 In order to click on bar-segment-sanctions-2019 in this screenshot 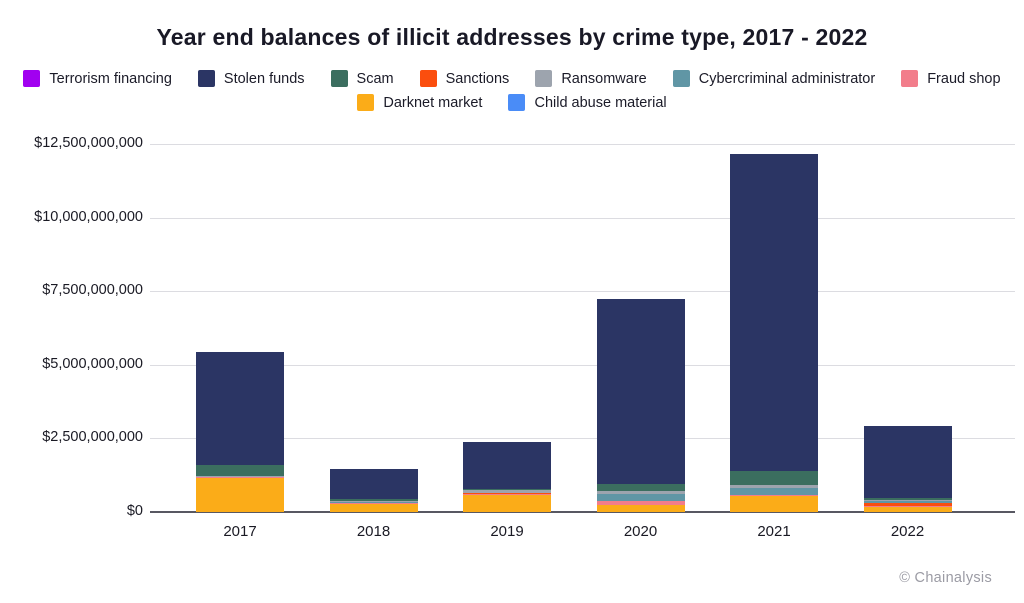, I will do `click(507, 494)`.